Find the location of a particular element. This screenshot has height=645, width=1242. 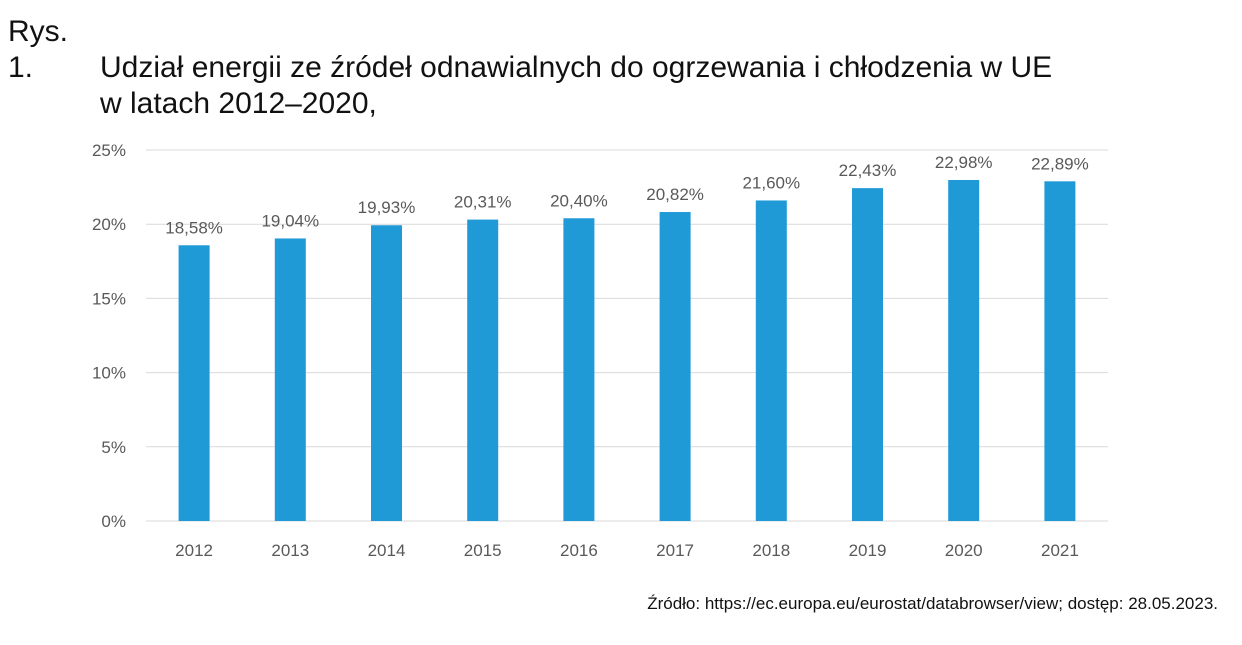

y-tick-label: 15% is located at coordinates (109, 298).